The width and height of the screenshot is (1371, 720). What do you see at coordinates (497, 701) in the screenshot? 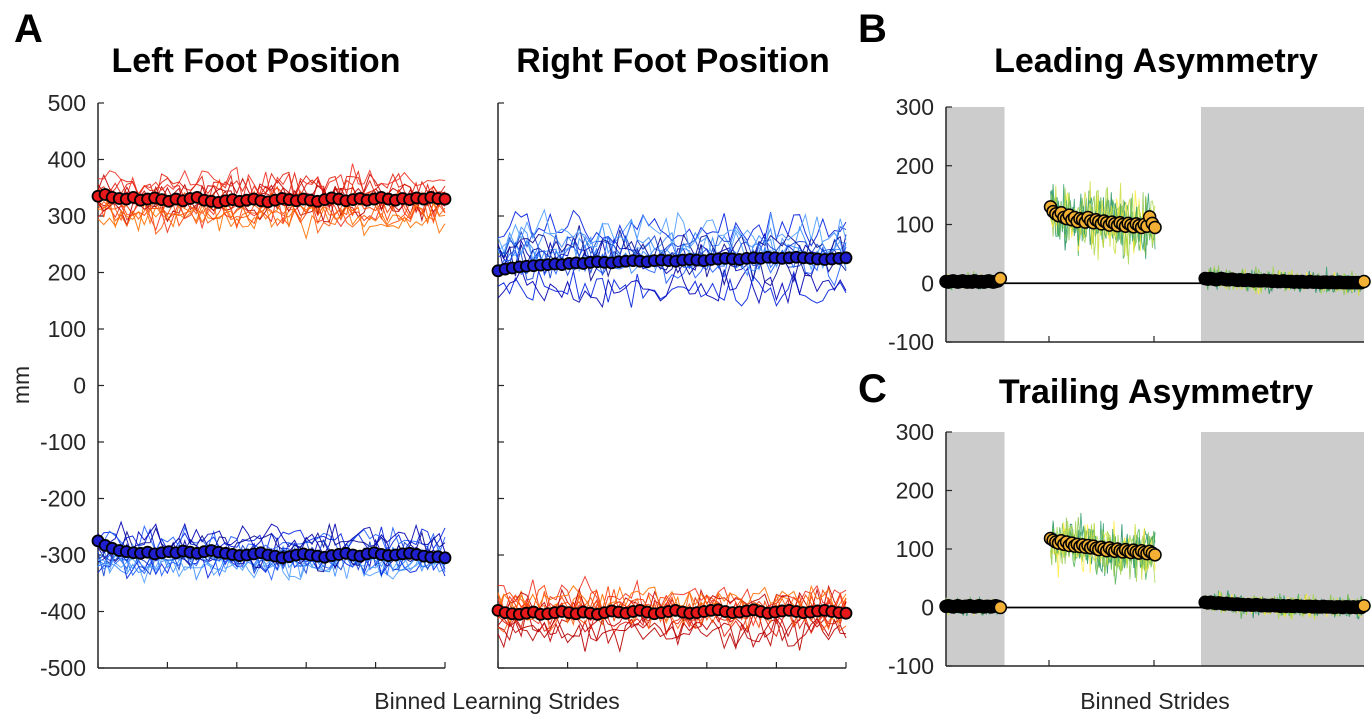
I see `x-axis-label-learning: Binned Learning Strides` at bounding box center [497, 701].